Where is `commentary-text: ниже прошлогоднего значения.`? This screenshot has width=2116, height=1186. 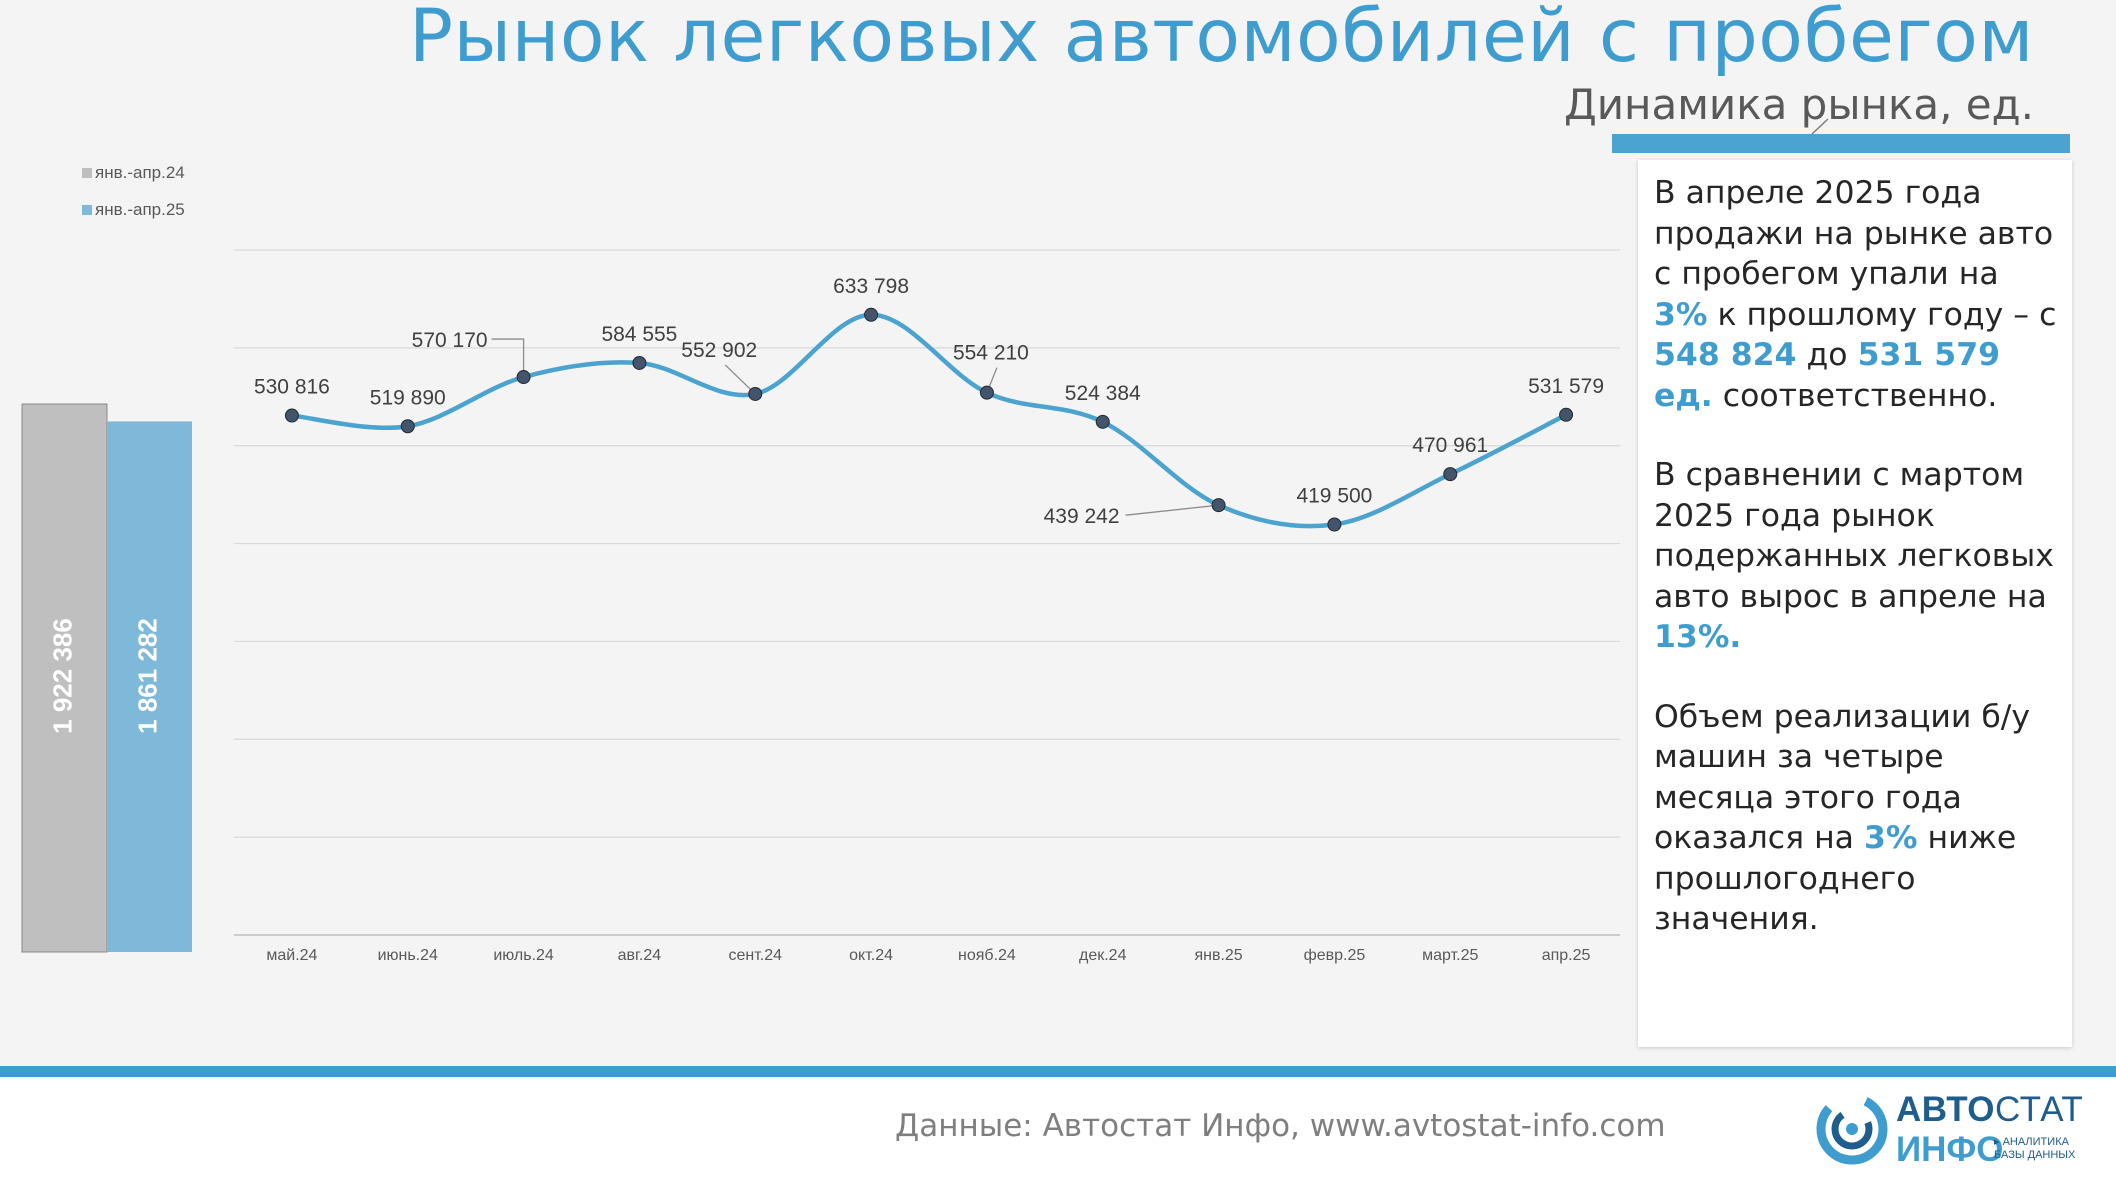 commentary-text: ниже прошлогоднего значения. is located at coordinates (1835, 878).